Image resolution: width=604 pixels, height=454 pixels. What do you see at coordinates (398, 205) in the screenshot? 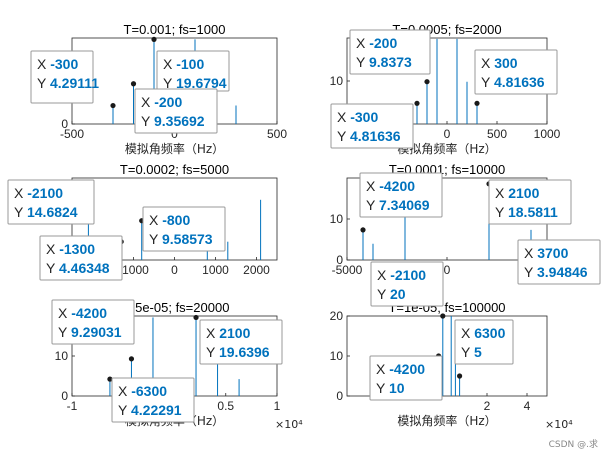
I see `datatip-y-row: Y 7.34069` at bounding box center [398, 205].